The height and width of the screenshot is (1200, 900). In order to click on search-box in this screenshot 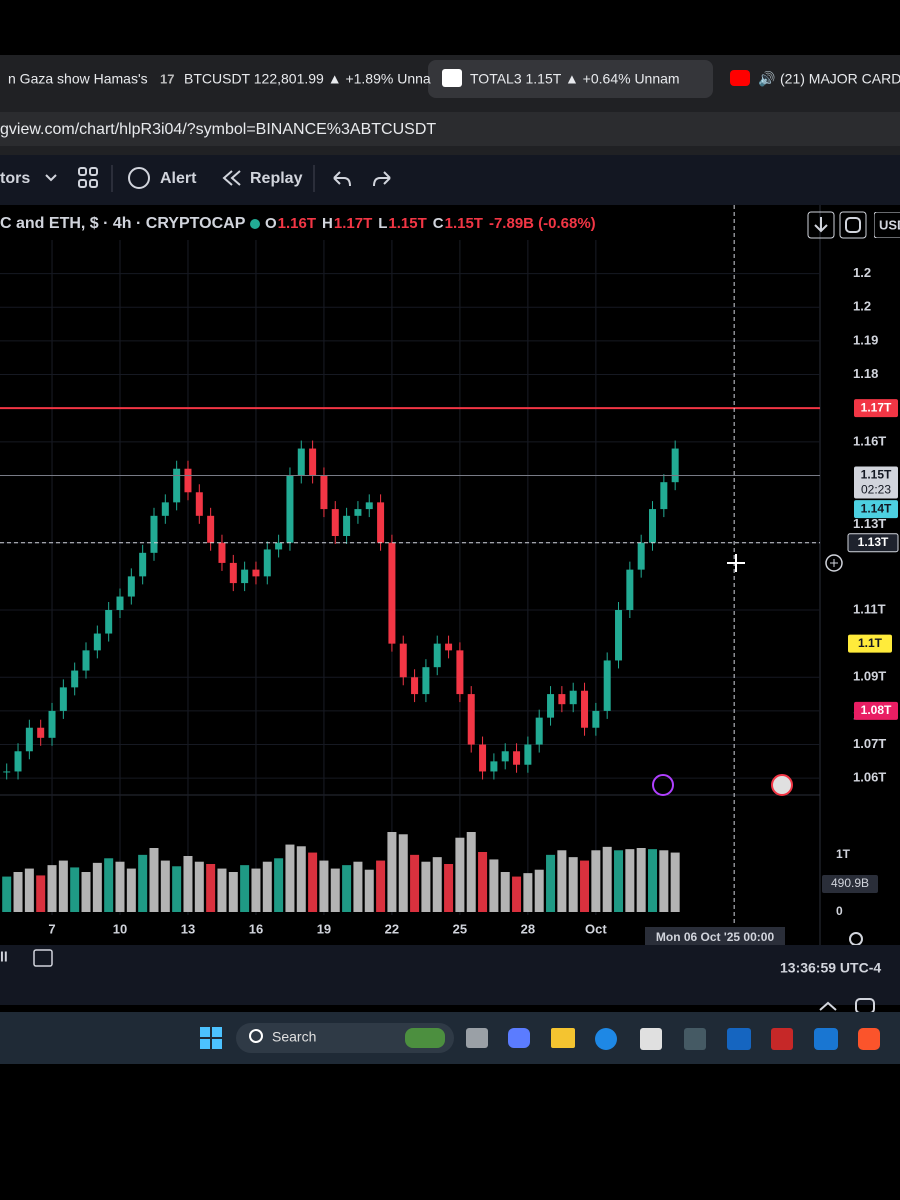, I will do `click(345, 1038)`.